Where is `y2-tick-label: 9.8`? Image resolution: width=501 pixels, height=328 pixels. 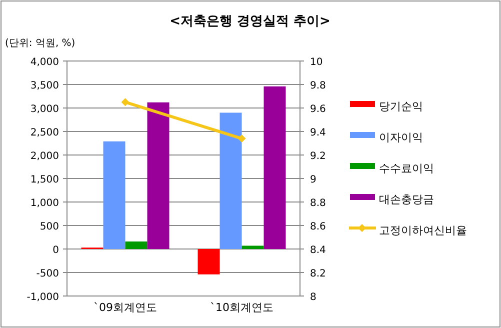 y2-tick-label: 9.8 is located at coordinates (318, 86).